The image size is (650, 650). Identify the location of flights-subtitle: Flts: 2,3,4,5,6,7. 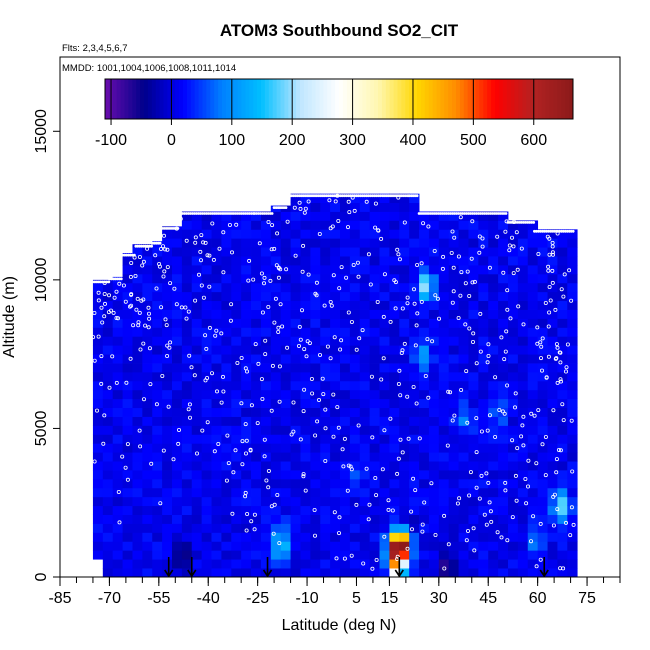
(94, 48).